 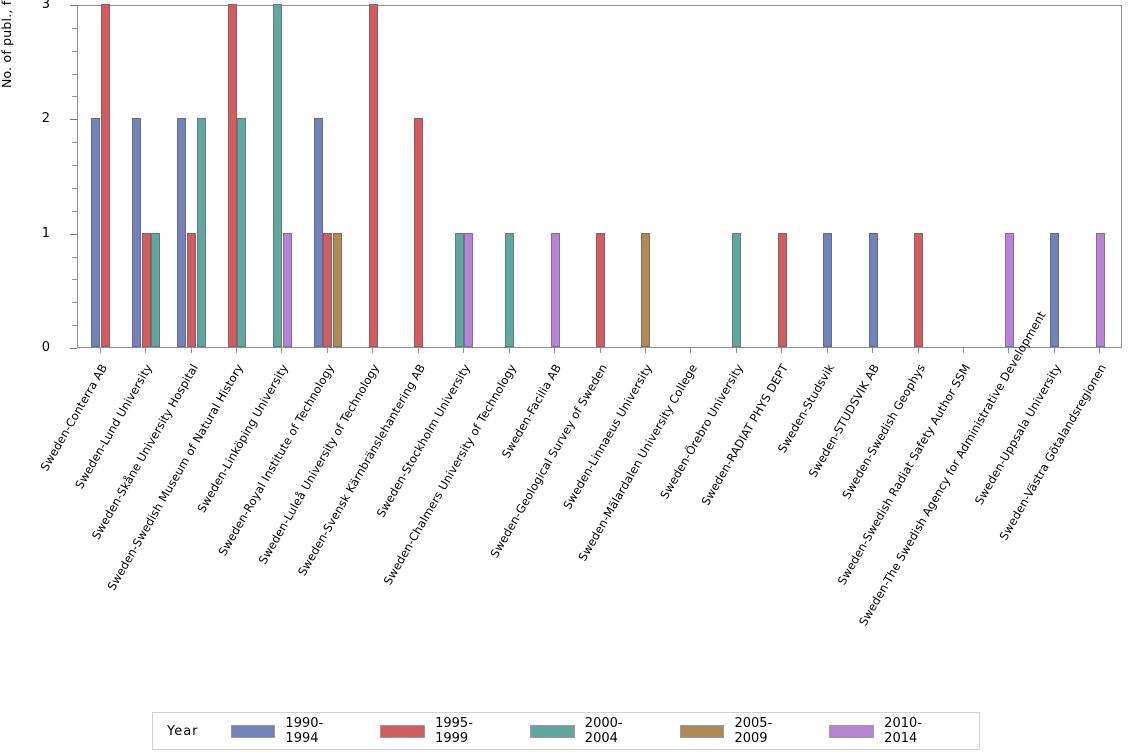 I want to click on legend-label: 2000-2004, so click(x=603, y=731).